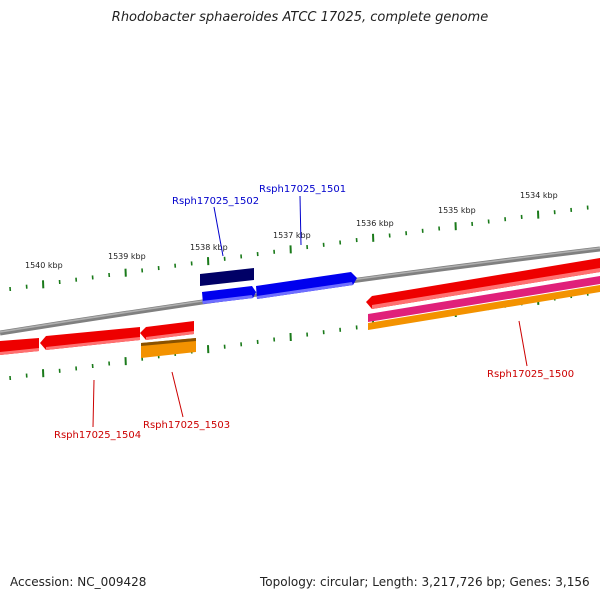 This screenshot has height=600, width=600. What do you see at coordinates (19, 351) in the screenshot?
I see `gene-neighbor-shade` at bounding box center [19, 351].